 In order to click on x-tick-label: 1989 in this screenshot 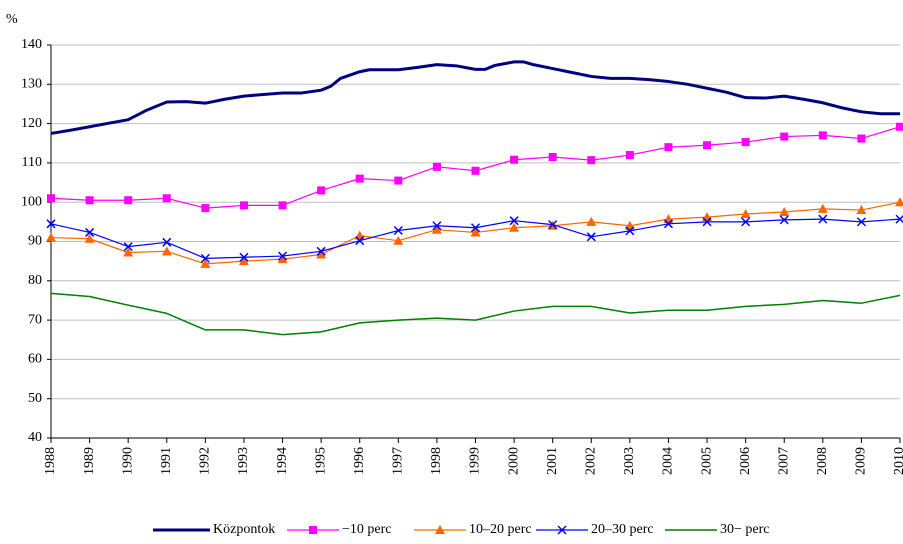, I will do `click(89, 461)`.